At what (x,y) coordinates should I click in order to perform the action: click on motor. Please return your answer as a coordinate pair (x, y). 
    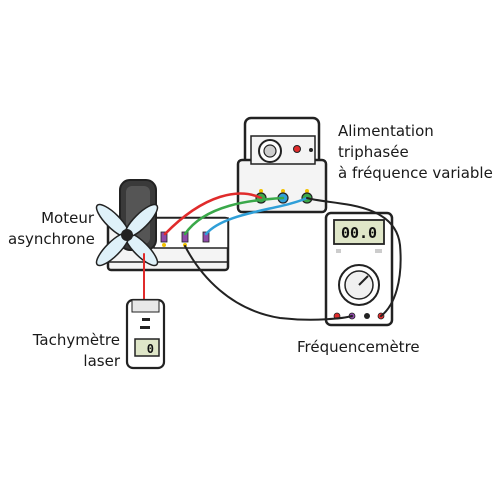
    Looking at the image, I should click on (127, 223).